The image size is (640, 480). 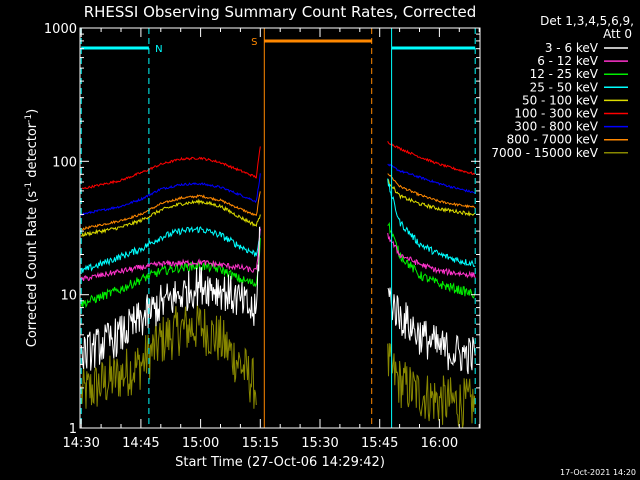 I want to click on legend-entry-label-9: 7000 - 15000 keV, so click(x=544, y=153).